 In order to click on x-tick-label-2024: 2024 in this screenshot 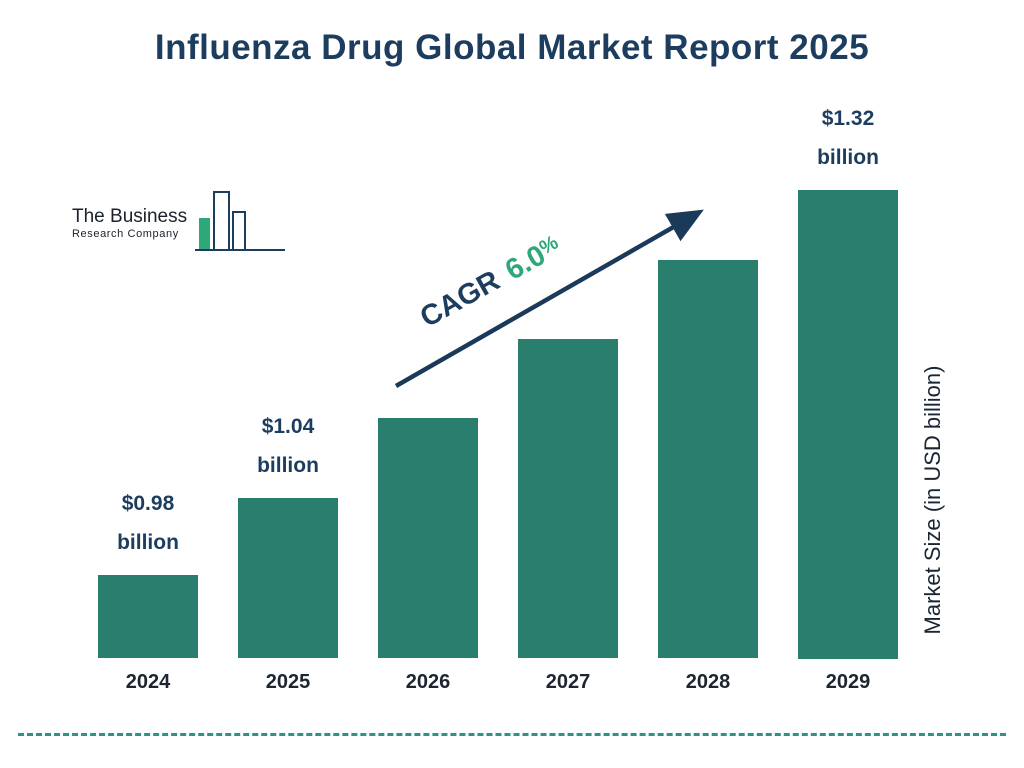, I will do `click(148, 682)`.